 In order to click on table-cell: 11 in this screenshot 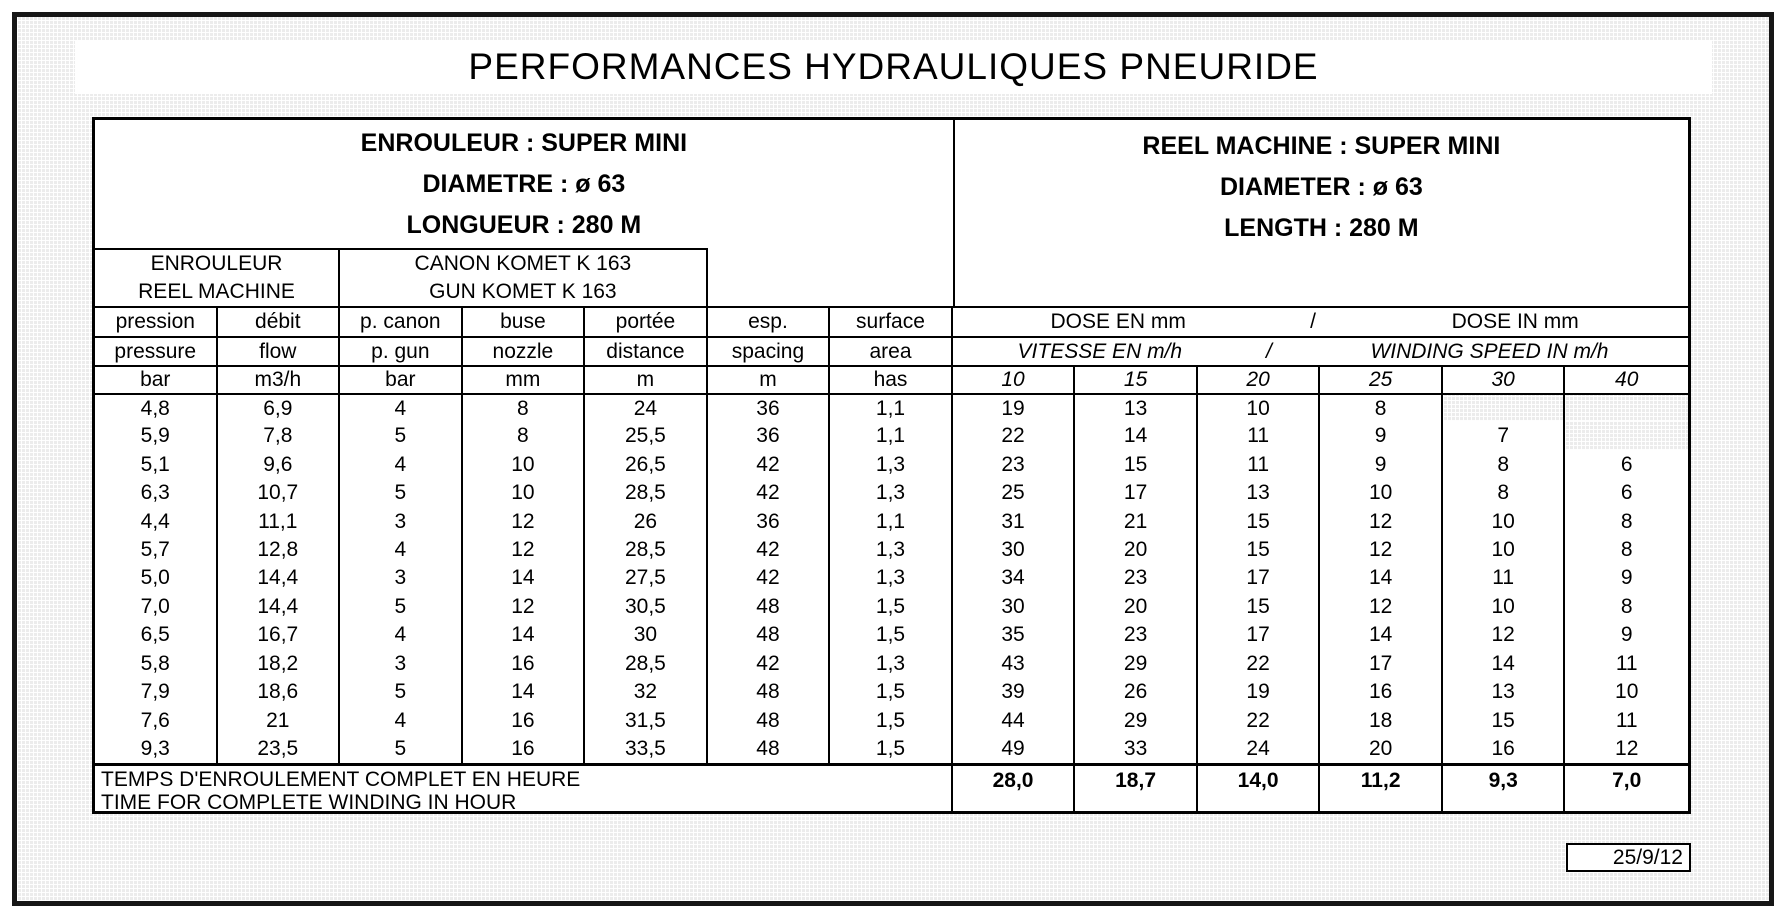, I will do `click(1259, 435)`.